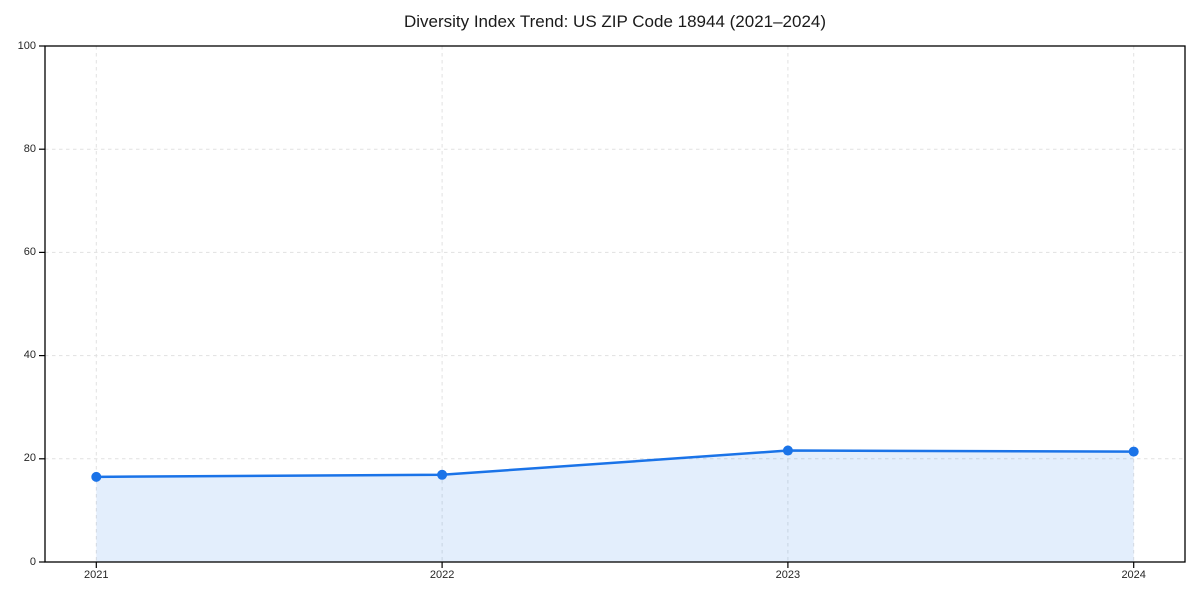  Describe the element at coordinates (29, 458) in the screenshot. I see `y-tick-label: 20` at that location.